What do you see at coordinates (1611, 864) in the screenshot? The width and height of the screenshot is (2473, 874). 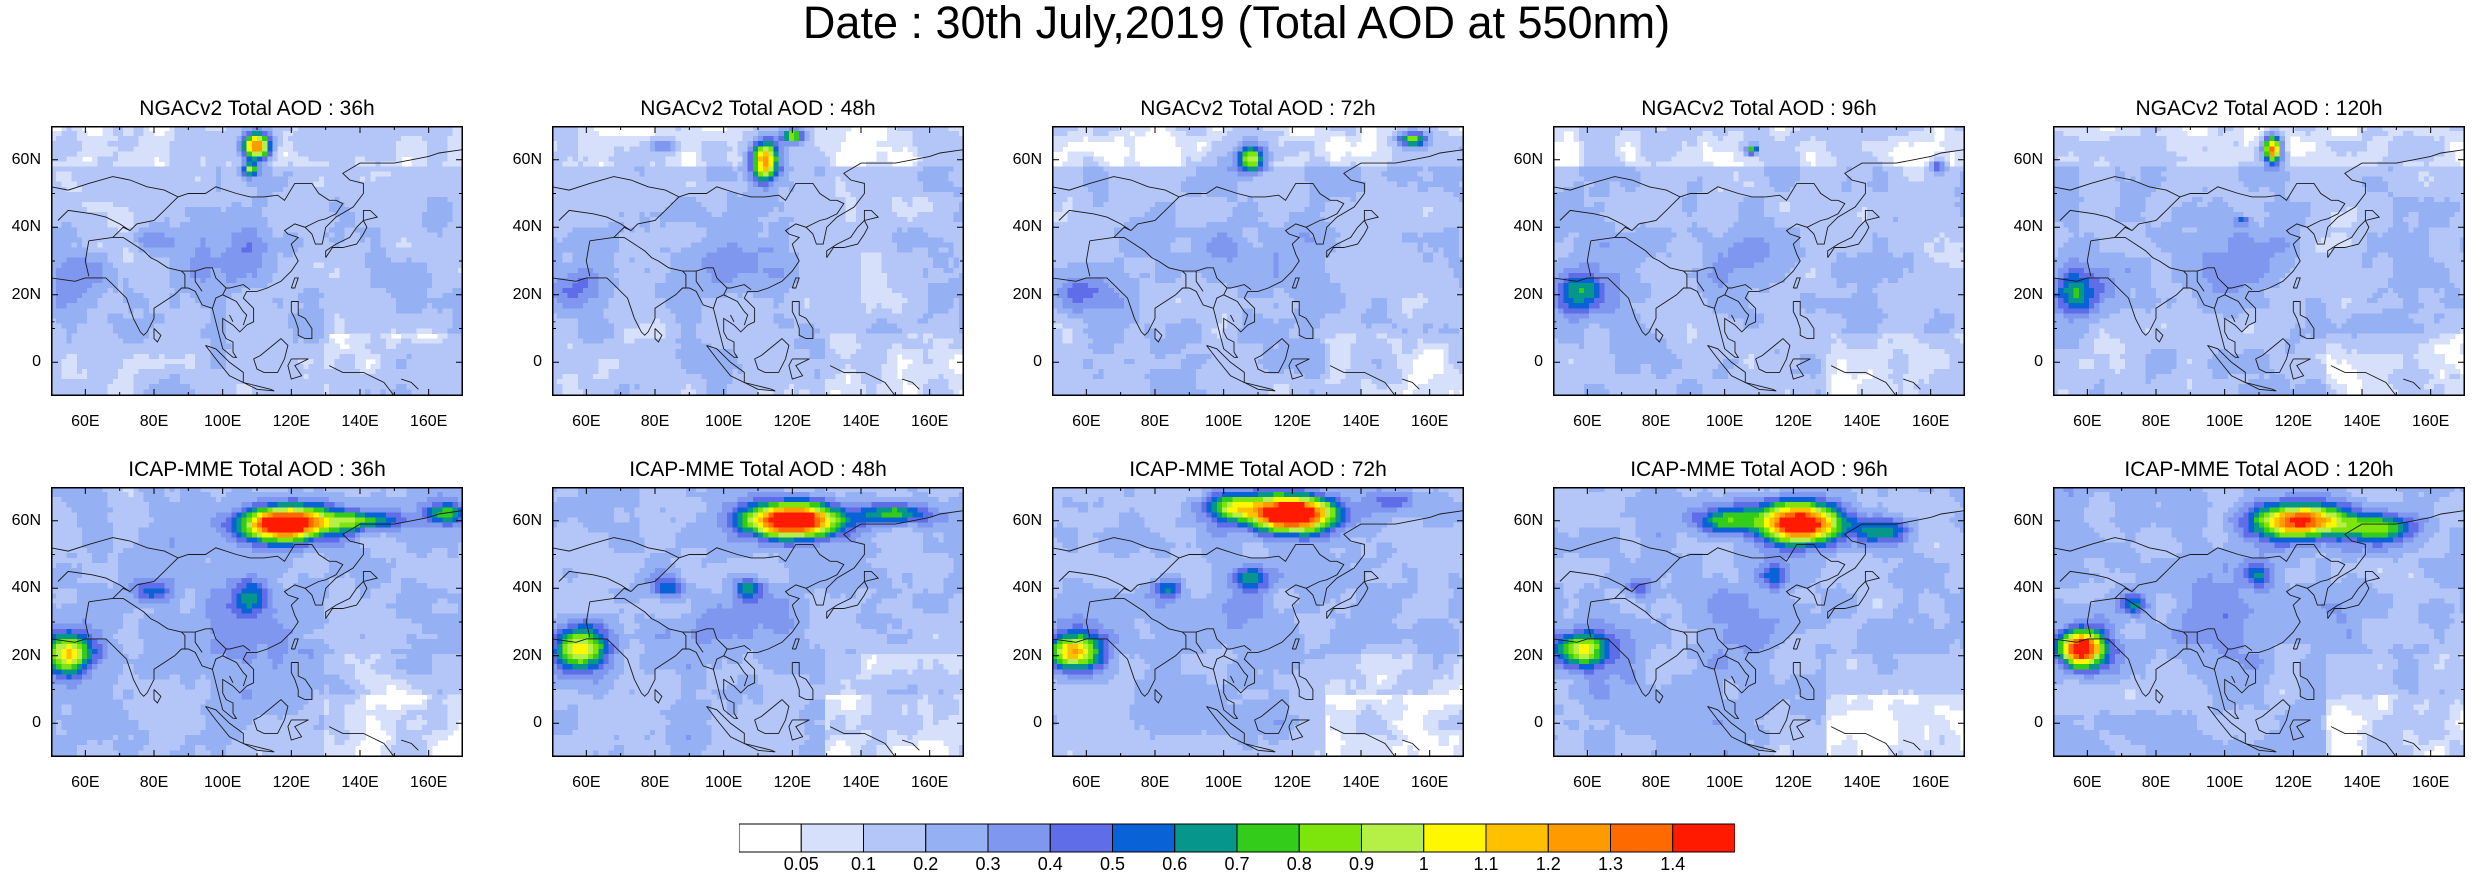 I see `colorbar-label: 1.3` at bounding box center [1611, 864].